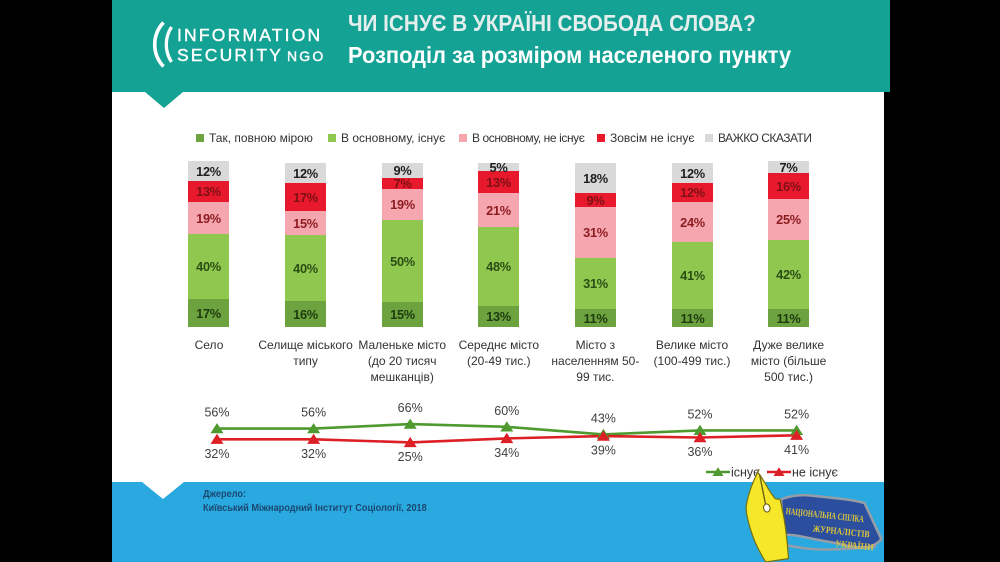 Image resolution: width=1000 pixels, height=562 pixels. I want to click on svg-text: 39%, so click(603, 451).